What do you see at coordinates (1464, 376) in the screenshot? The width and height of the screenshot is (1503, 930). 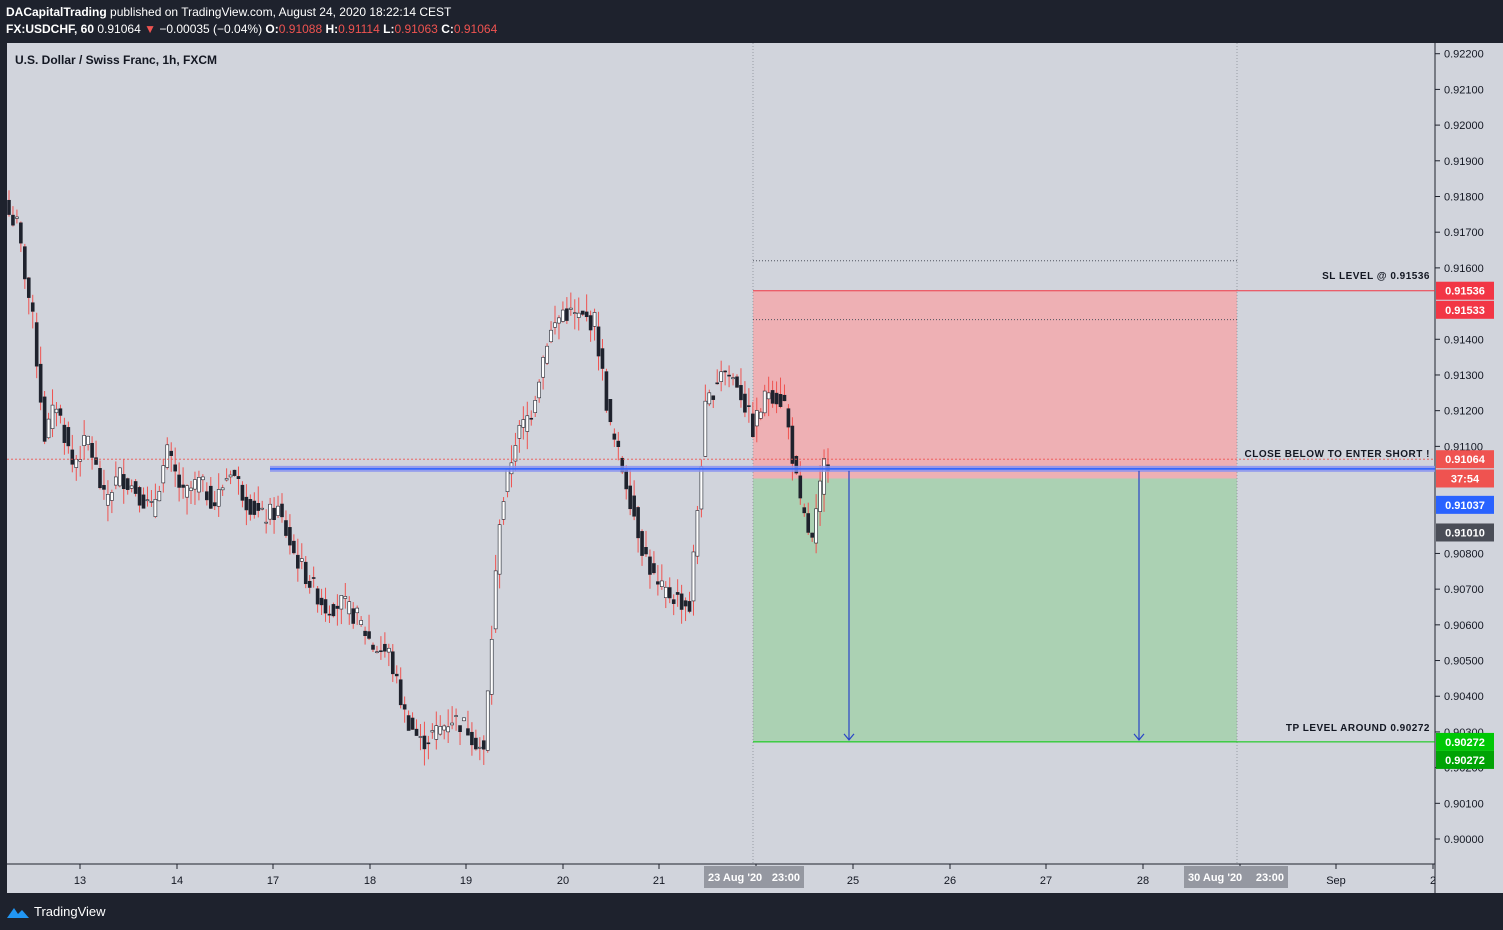 I see `price-tick-label: 0.91300` at bounding box center [1464, 376].